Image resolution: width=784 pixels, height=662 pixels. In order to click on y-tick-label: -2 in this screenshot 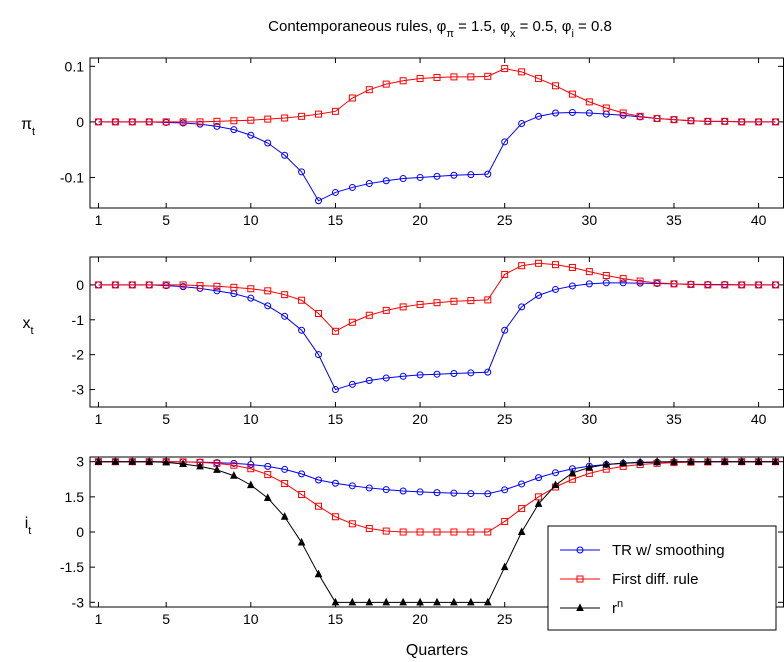, I will do `click(78, 355)`.